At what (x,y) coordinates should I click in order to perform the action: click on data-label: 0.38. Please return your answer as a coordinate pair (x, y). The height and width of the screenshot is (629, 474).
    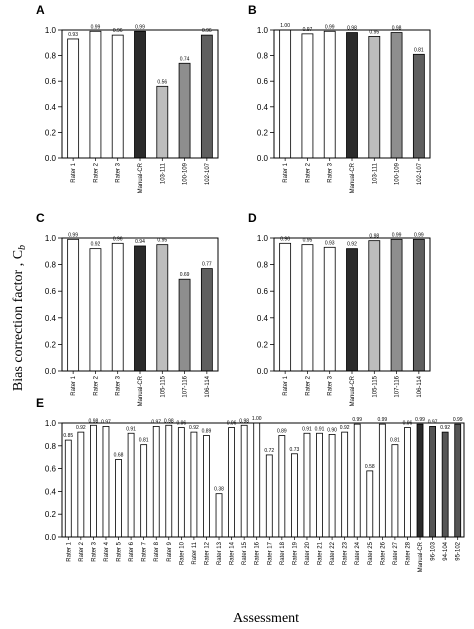
    Looking at the image, I should click on (219, 490).